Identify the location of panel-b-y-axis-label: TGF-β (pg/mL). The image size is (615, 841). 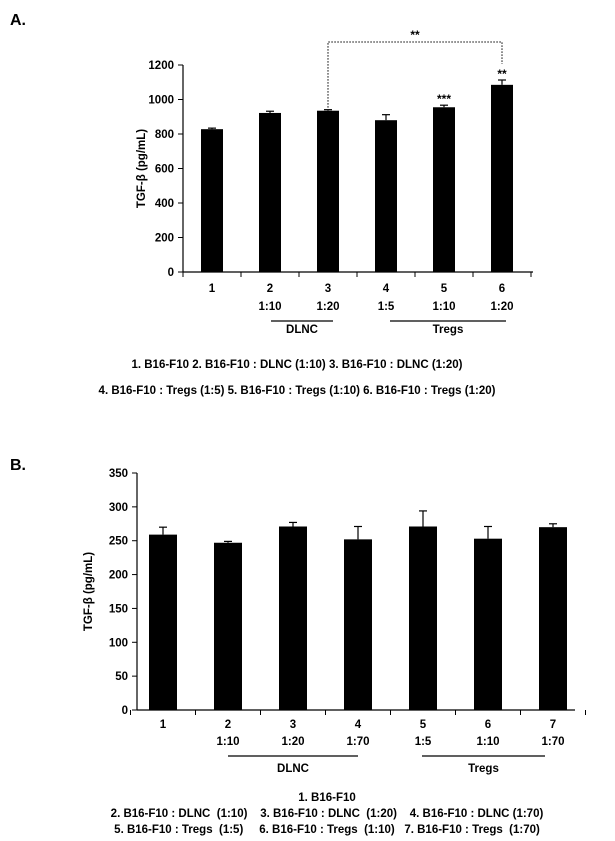
(89, 591).